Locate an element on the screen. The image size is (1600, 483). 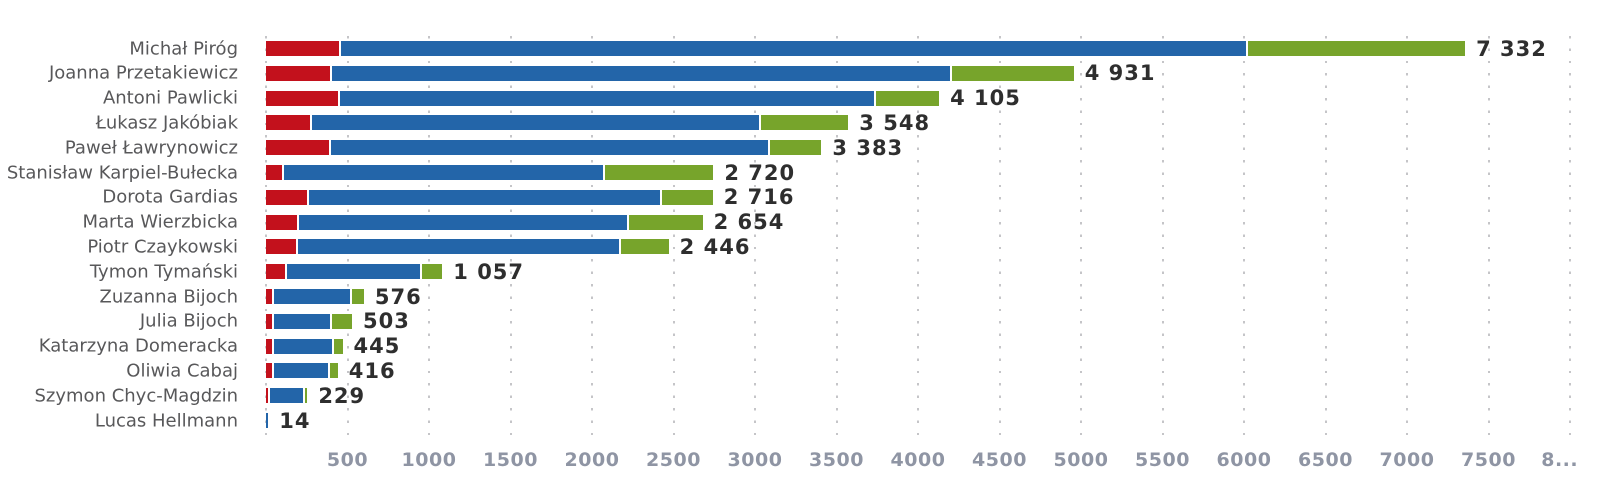
value-label: 14 is located at coordinates (295, 420).